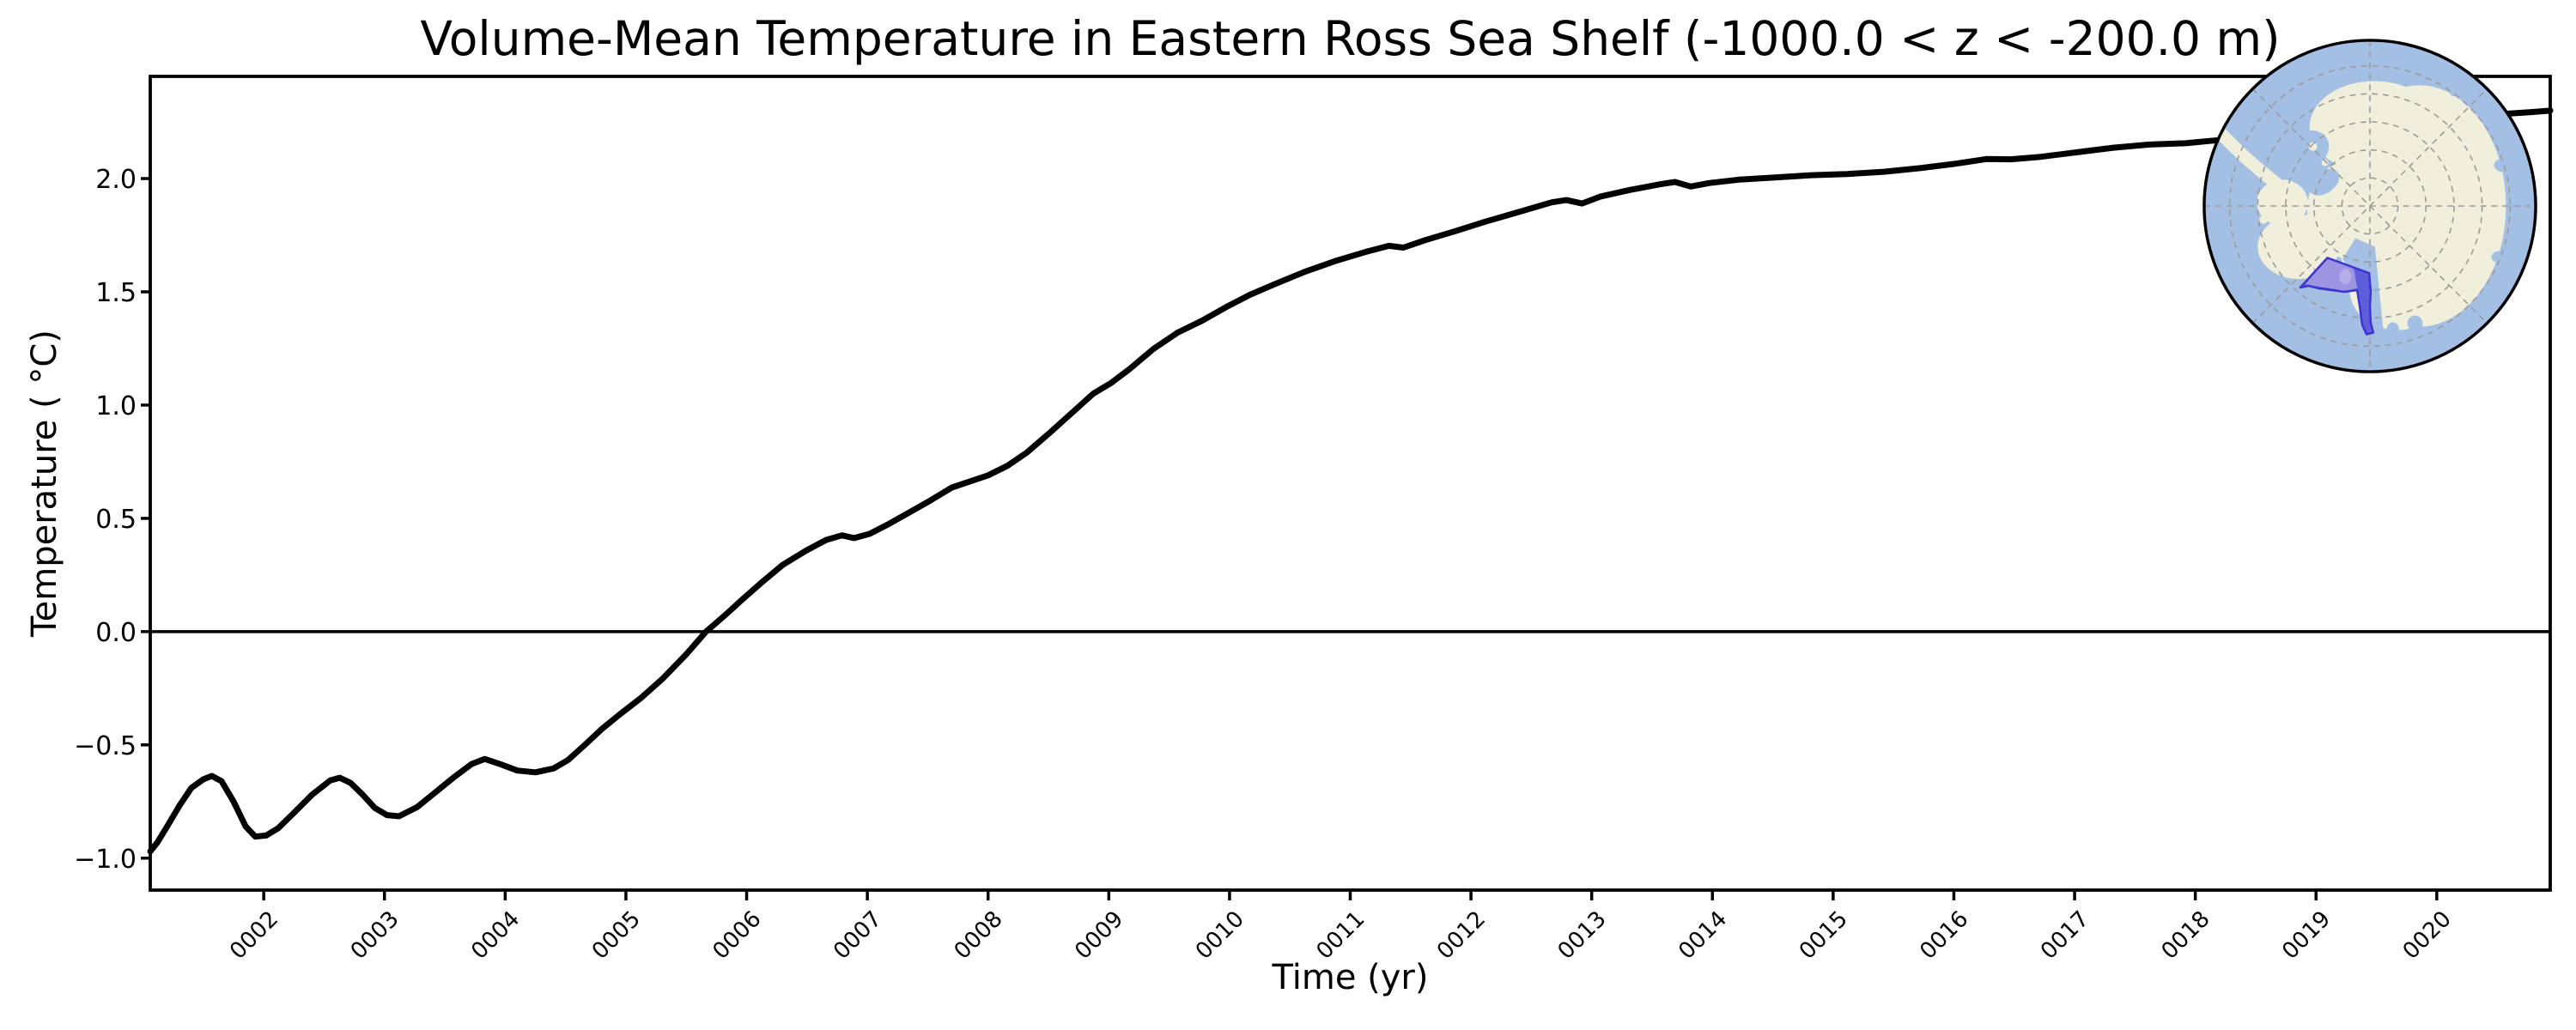 The height and width of the screenshot is (1030, 2576). Describe the element at coordinates (2186, 935) in the screenshot. I see `x-tick-label: 0018` at that location.